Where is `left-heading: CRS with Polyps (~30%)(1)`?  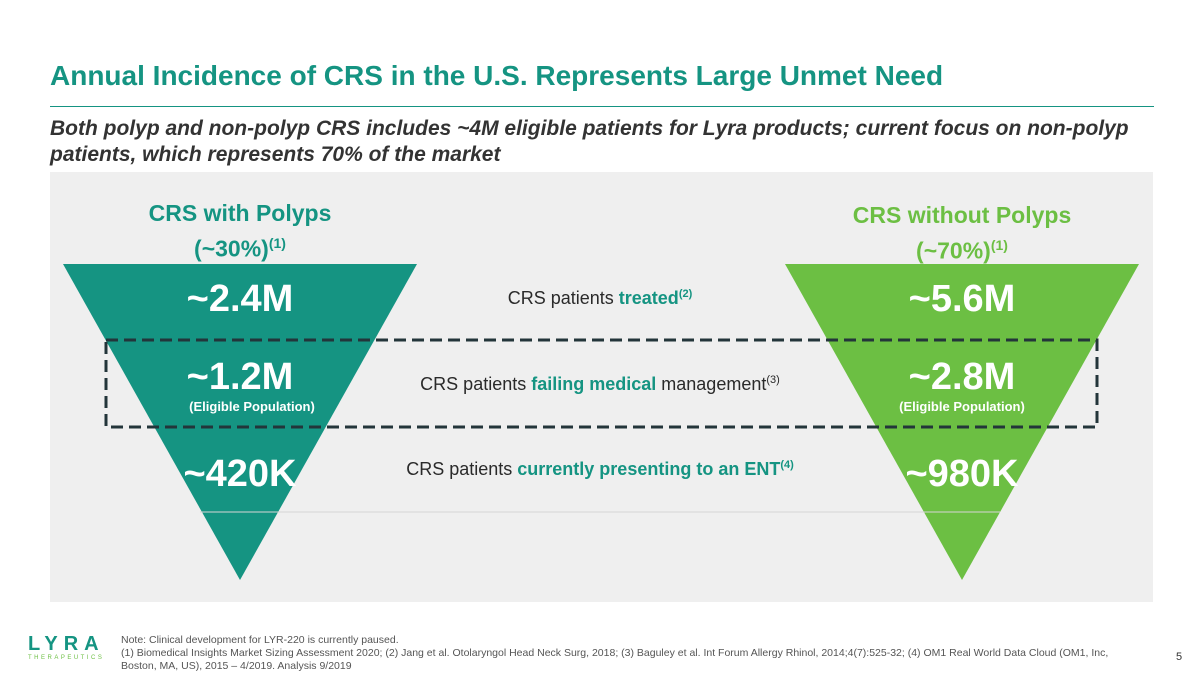
left-heading: CRS with Polyps (~30%)(1) is located at coordinates (240, 231).